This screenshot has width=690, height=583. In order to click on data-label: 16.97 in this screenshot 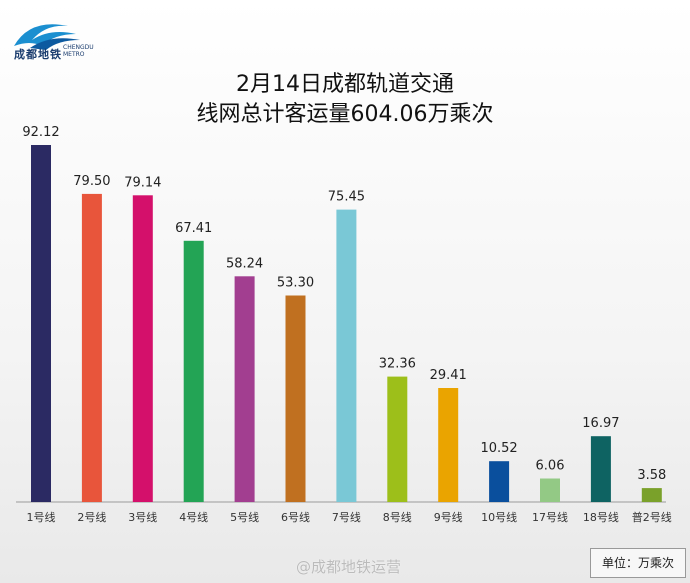, I will do `click(600, 423)`.